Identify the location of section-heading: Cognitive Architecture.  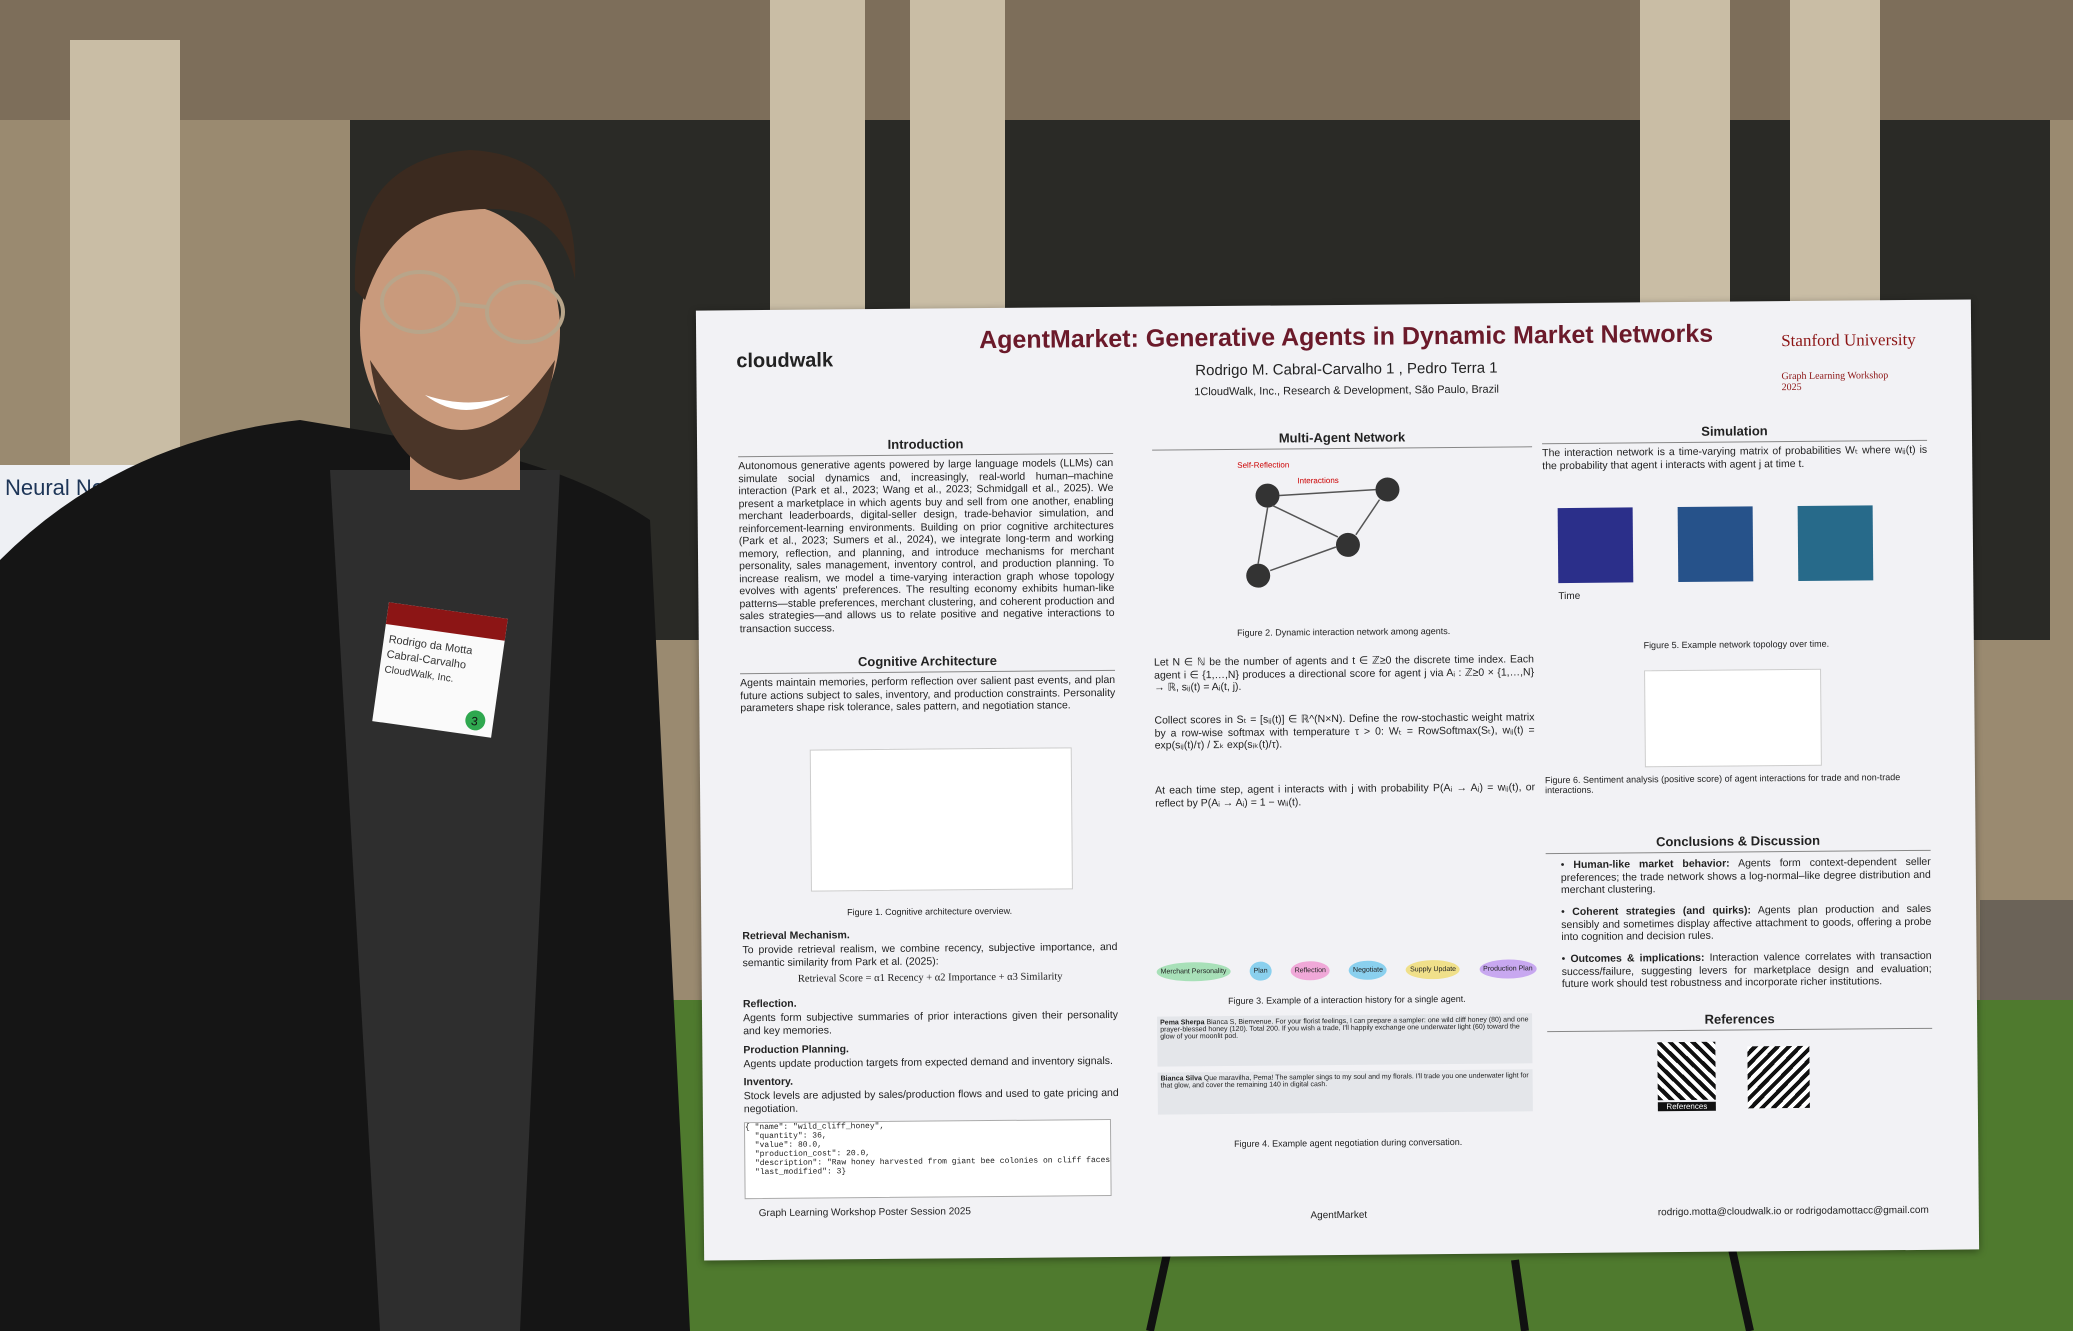
(927, 663).